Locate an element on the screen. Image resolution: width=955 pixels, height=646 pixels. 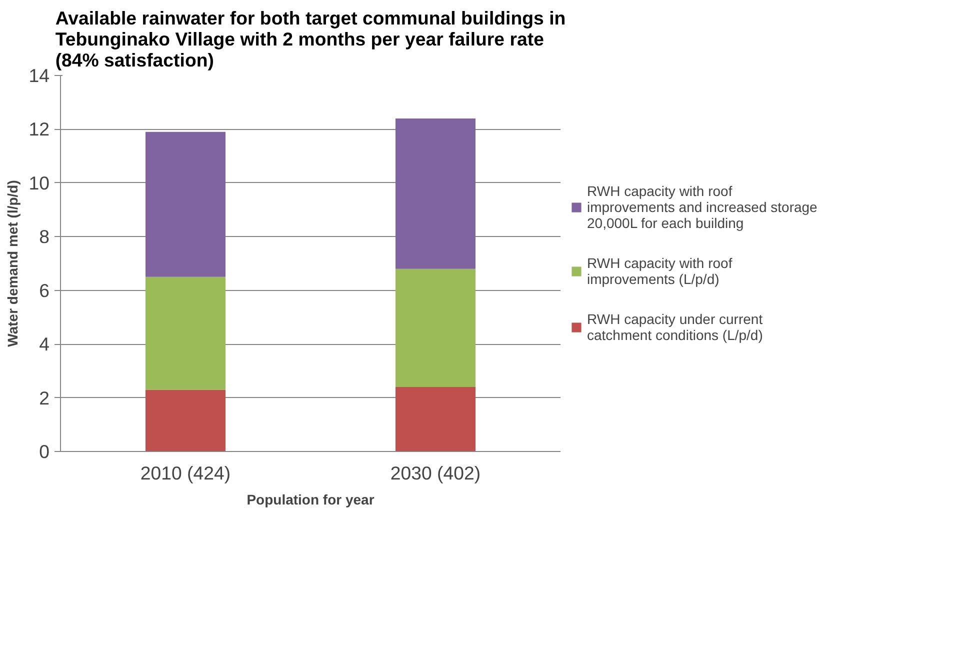
x-tick-label: 2010 (424) is located at coordinates (185, 473).